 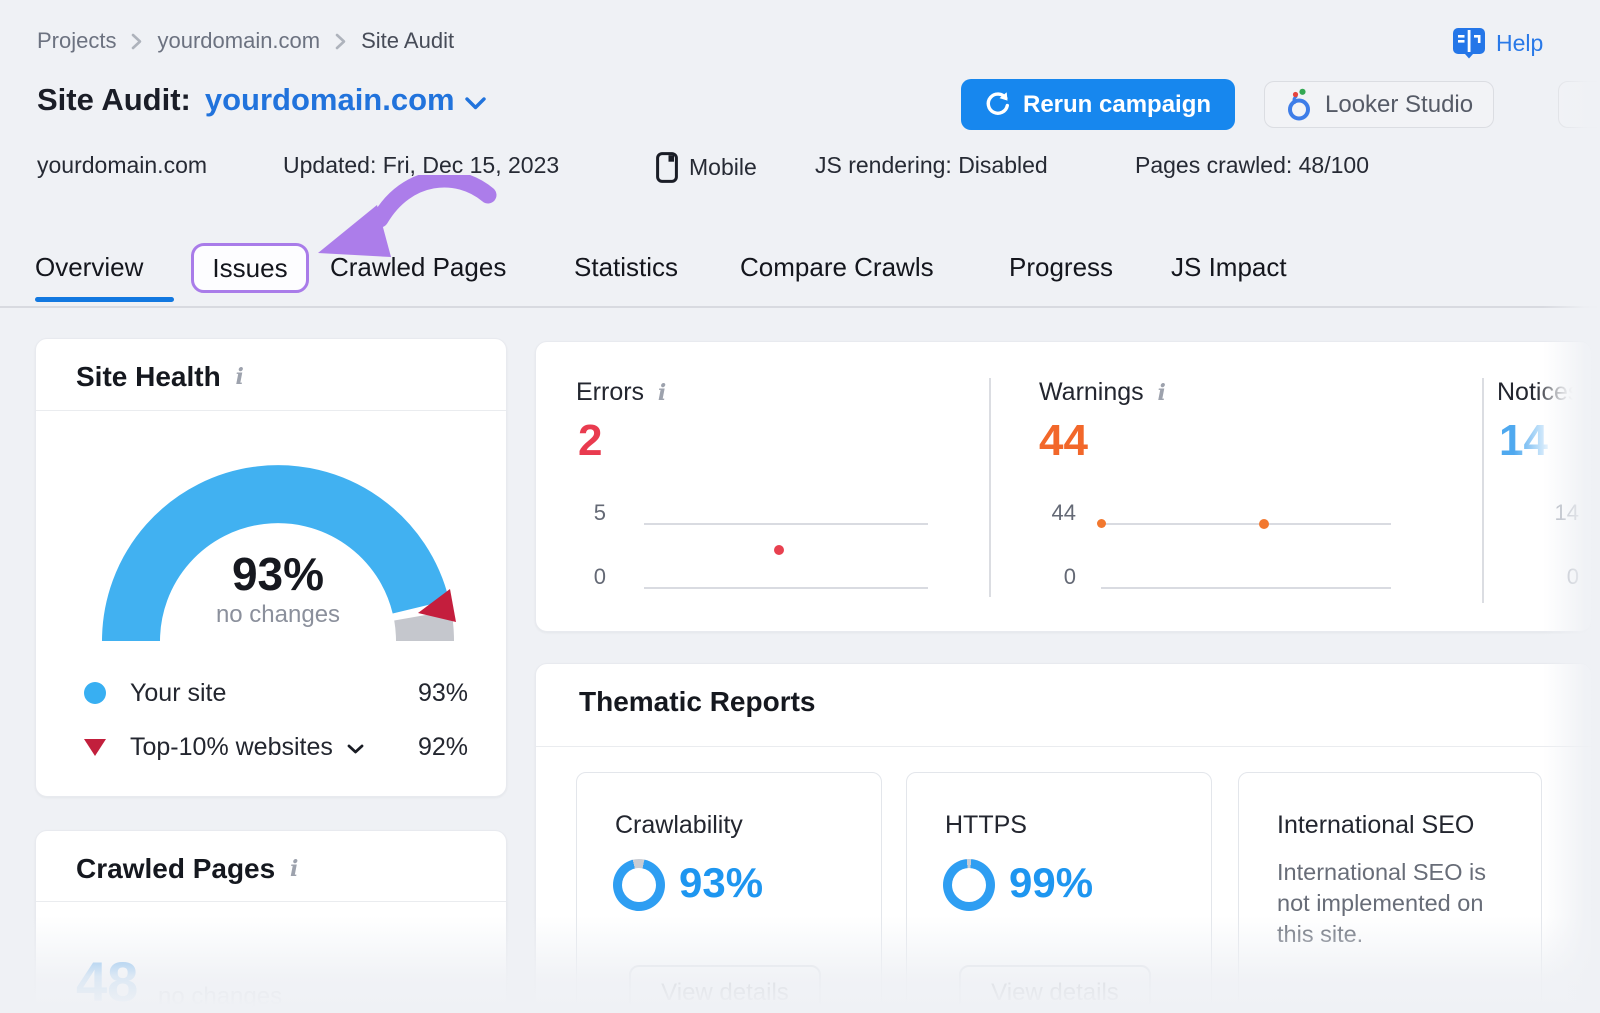 What do you see at coordinates (421, 165) in the screenshot?
I see `meta-updated: Updated: Fri, Dec 15, 2023` at bounding box center [421, 165].